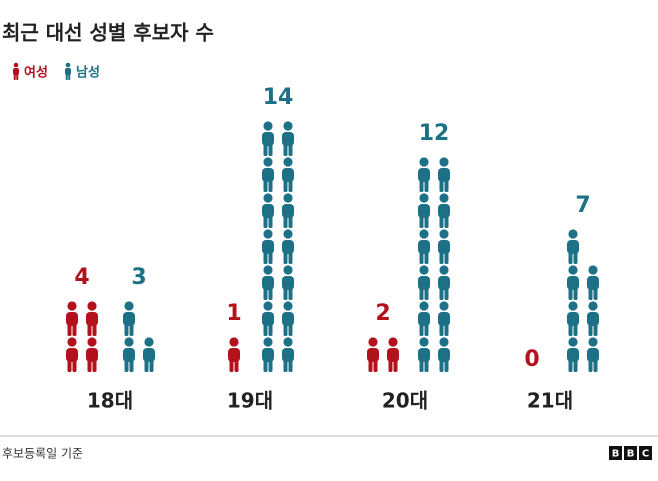 Image resolution: width=658 pixels, height=481 pixels. I want to click on x-tick-label: 18대, so click(110, 401).